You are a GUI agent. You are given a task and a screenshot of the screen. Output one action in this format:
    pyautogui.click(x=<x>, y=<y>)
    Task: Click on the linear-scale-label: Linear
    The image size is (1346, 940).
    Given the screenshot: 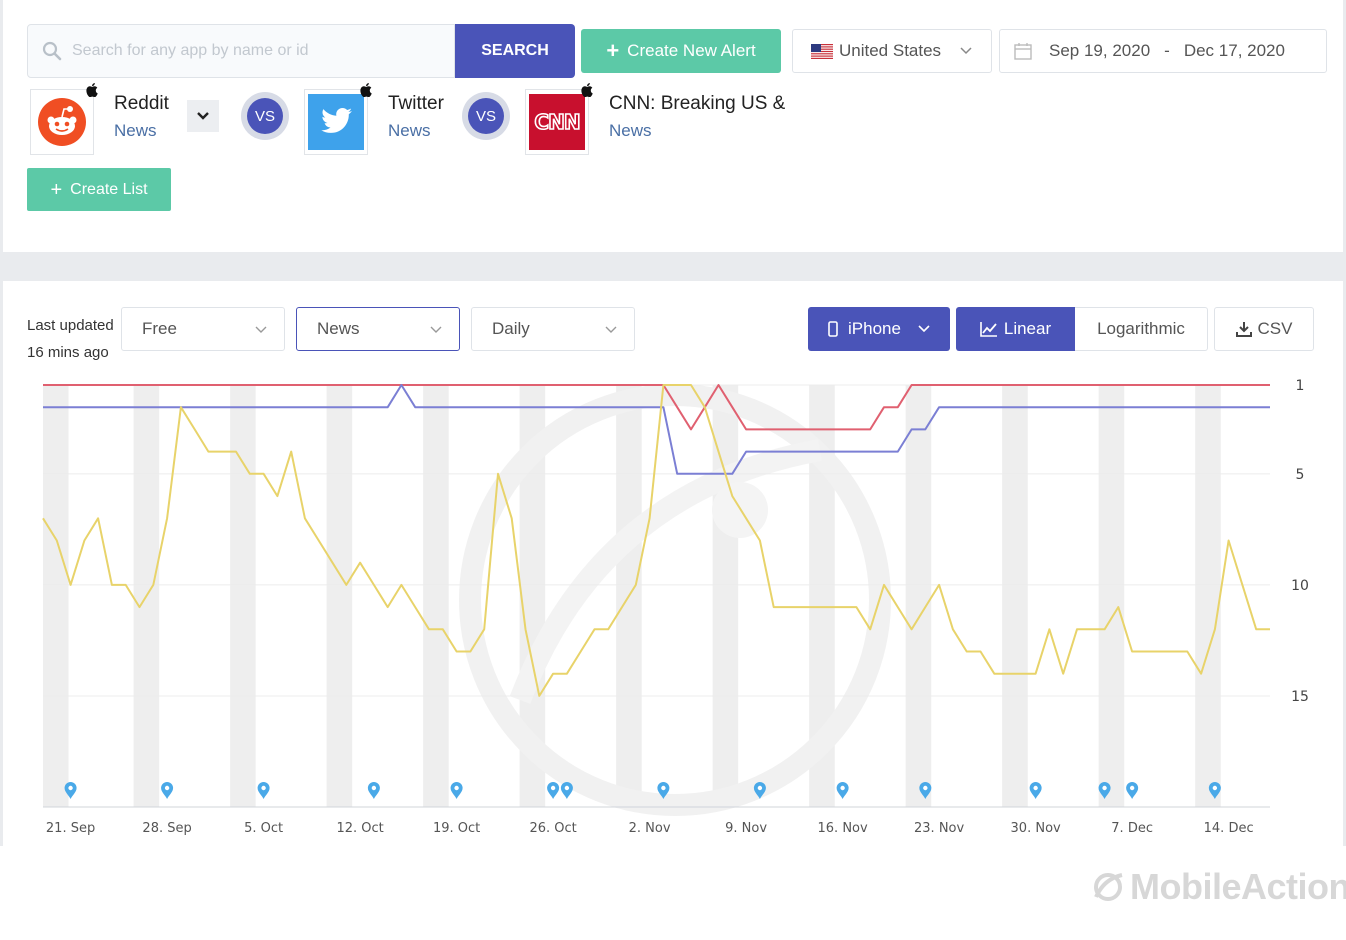 What is the action you would take?
    pyautogui.click(x=1027, y=328)
    